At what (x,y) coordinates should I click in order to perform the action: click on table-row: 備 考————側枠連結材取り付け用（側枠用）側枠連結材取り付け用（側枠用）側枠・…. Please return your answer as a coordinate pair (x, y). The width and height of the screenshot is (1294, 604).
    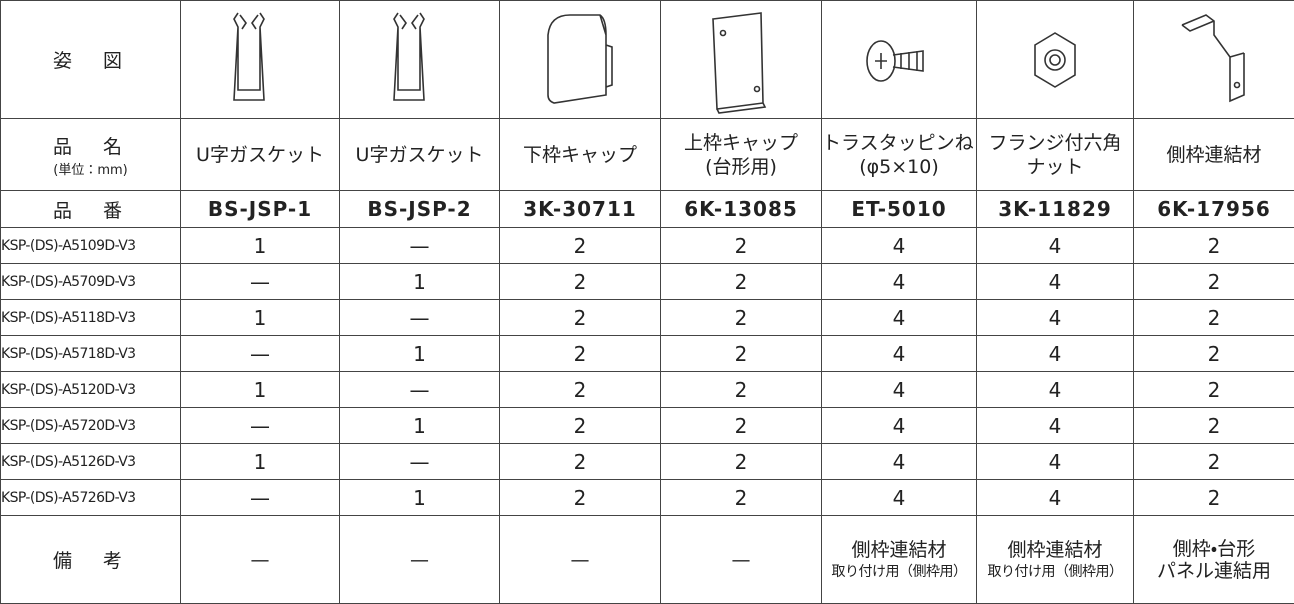
    Looking at the image, I should click on (647, 560).